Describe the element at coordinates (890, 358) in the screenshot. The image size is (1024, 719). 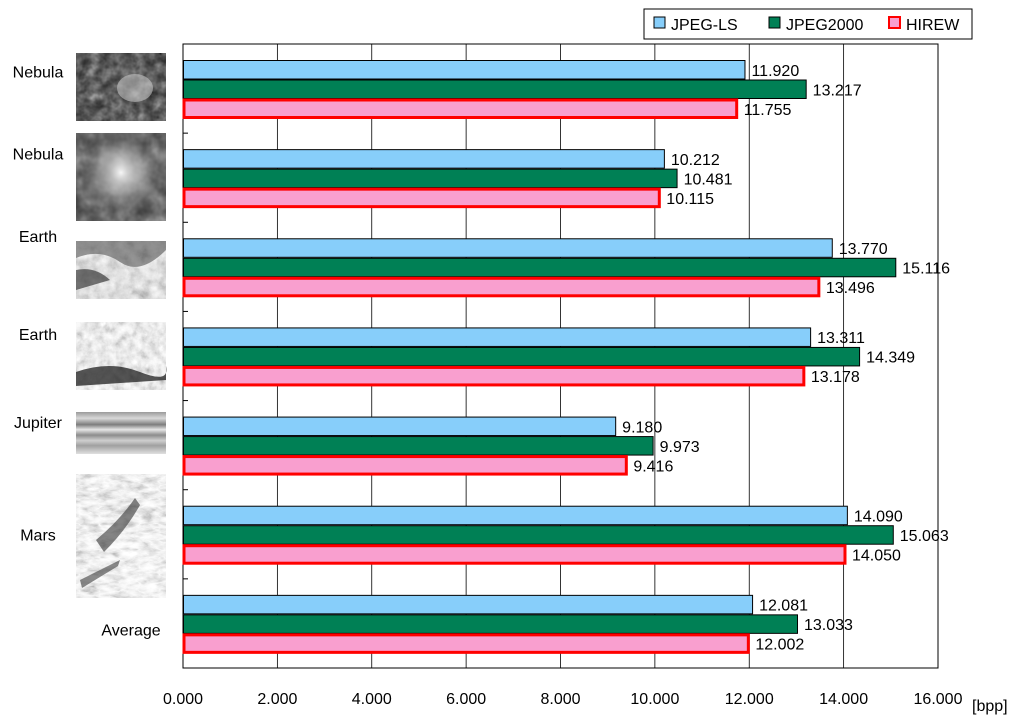
I see `bar-value-label: 14.349` at that location.